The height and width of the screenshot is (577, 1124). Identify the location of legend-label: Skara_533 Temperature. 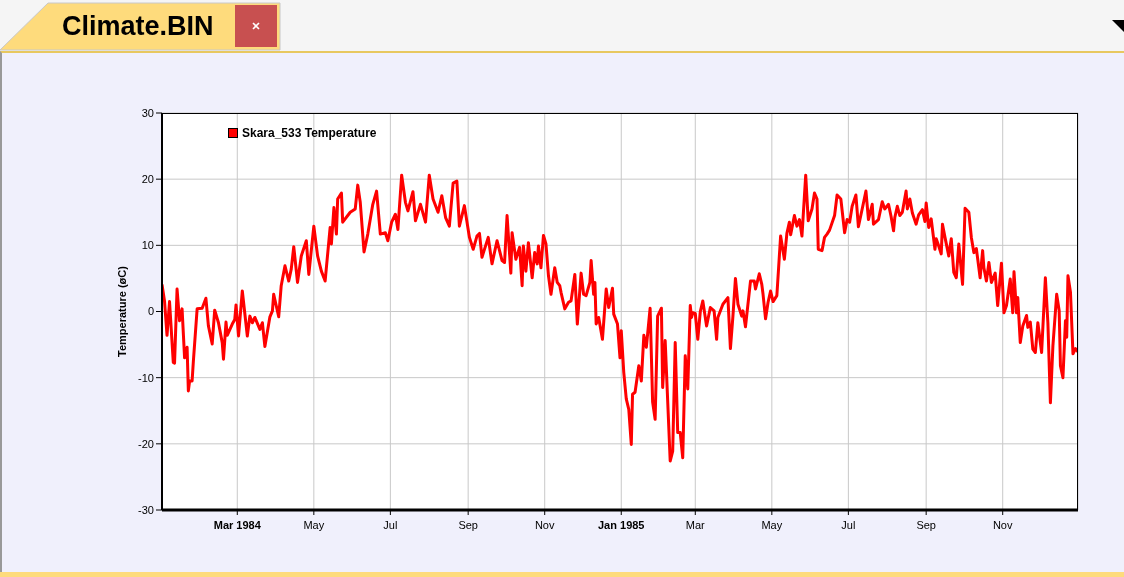
(309, 133).